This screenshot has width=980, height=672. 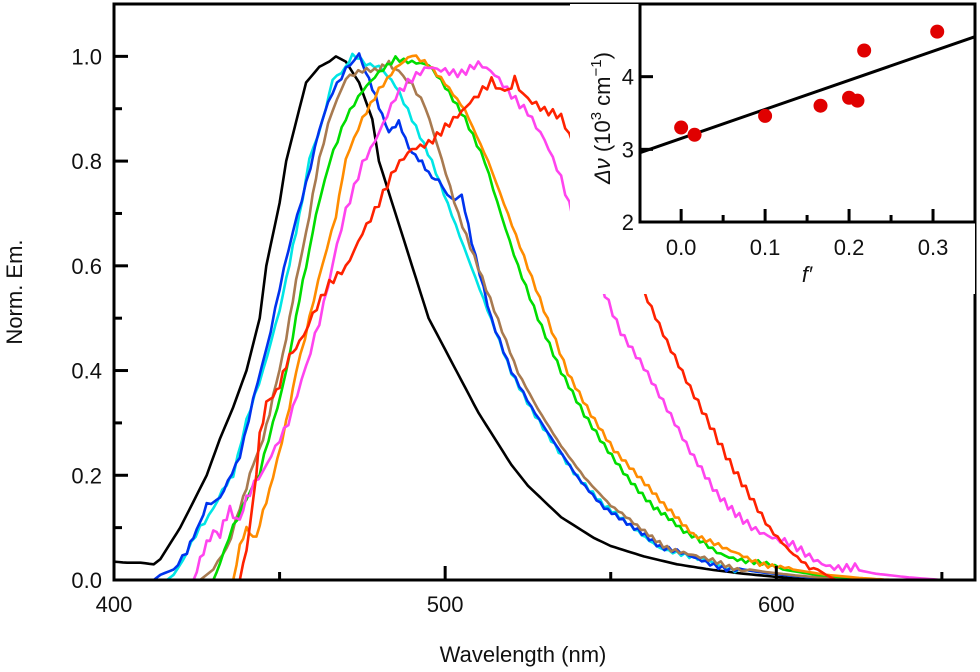 What do you see at coordinates (86, 371) in the screenshot?
I see `y-tick-label: 0.4` at bounding box center [86, 371].